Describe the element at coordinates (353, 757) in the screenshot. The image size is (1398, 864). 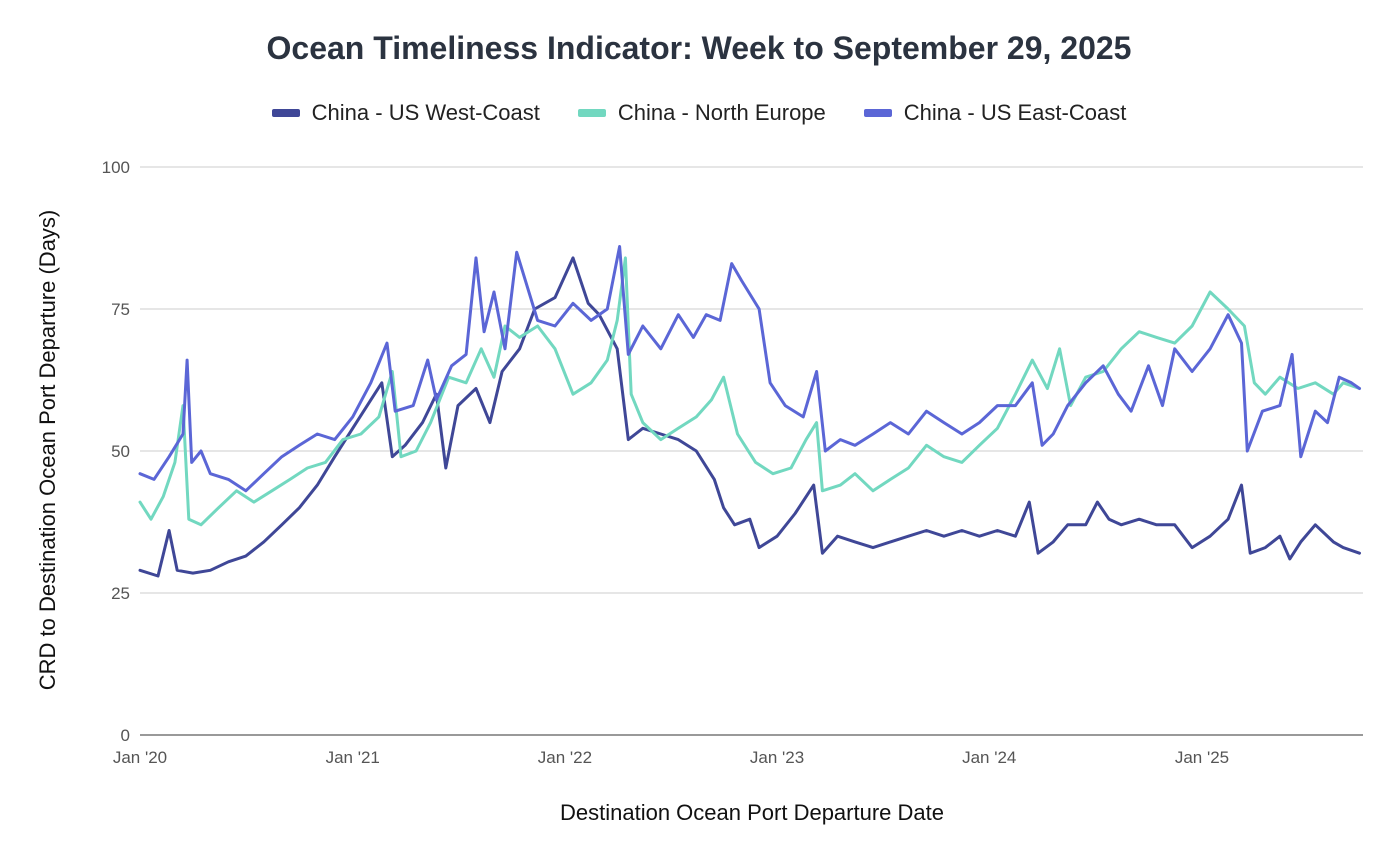
I see `x-tick-label: Jan '21` at that location.